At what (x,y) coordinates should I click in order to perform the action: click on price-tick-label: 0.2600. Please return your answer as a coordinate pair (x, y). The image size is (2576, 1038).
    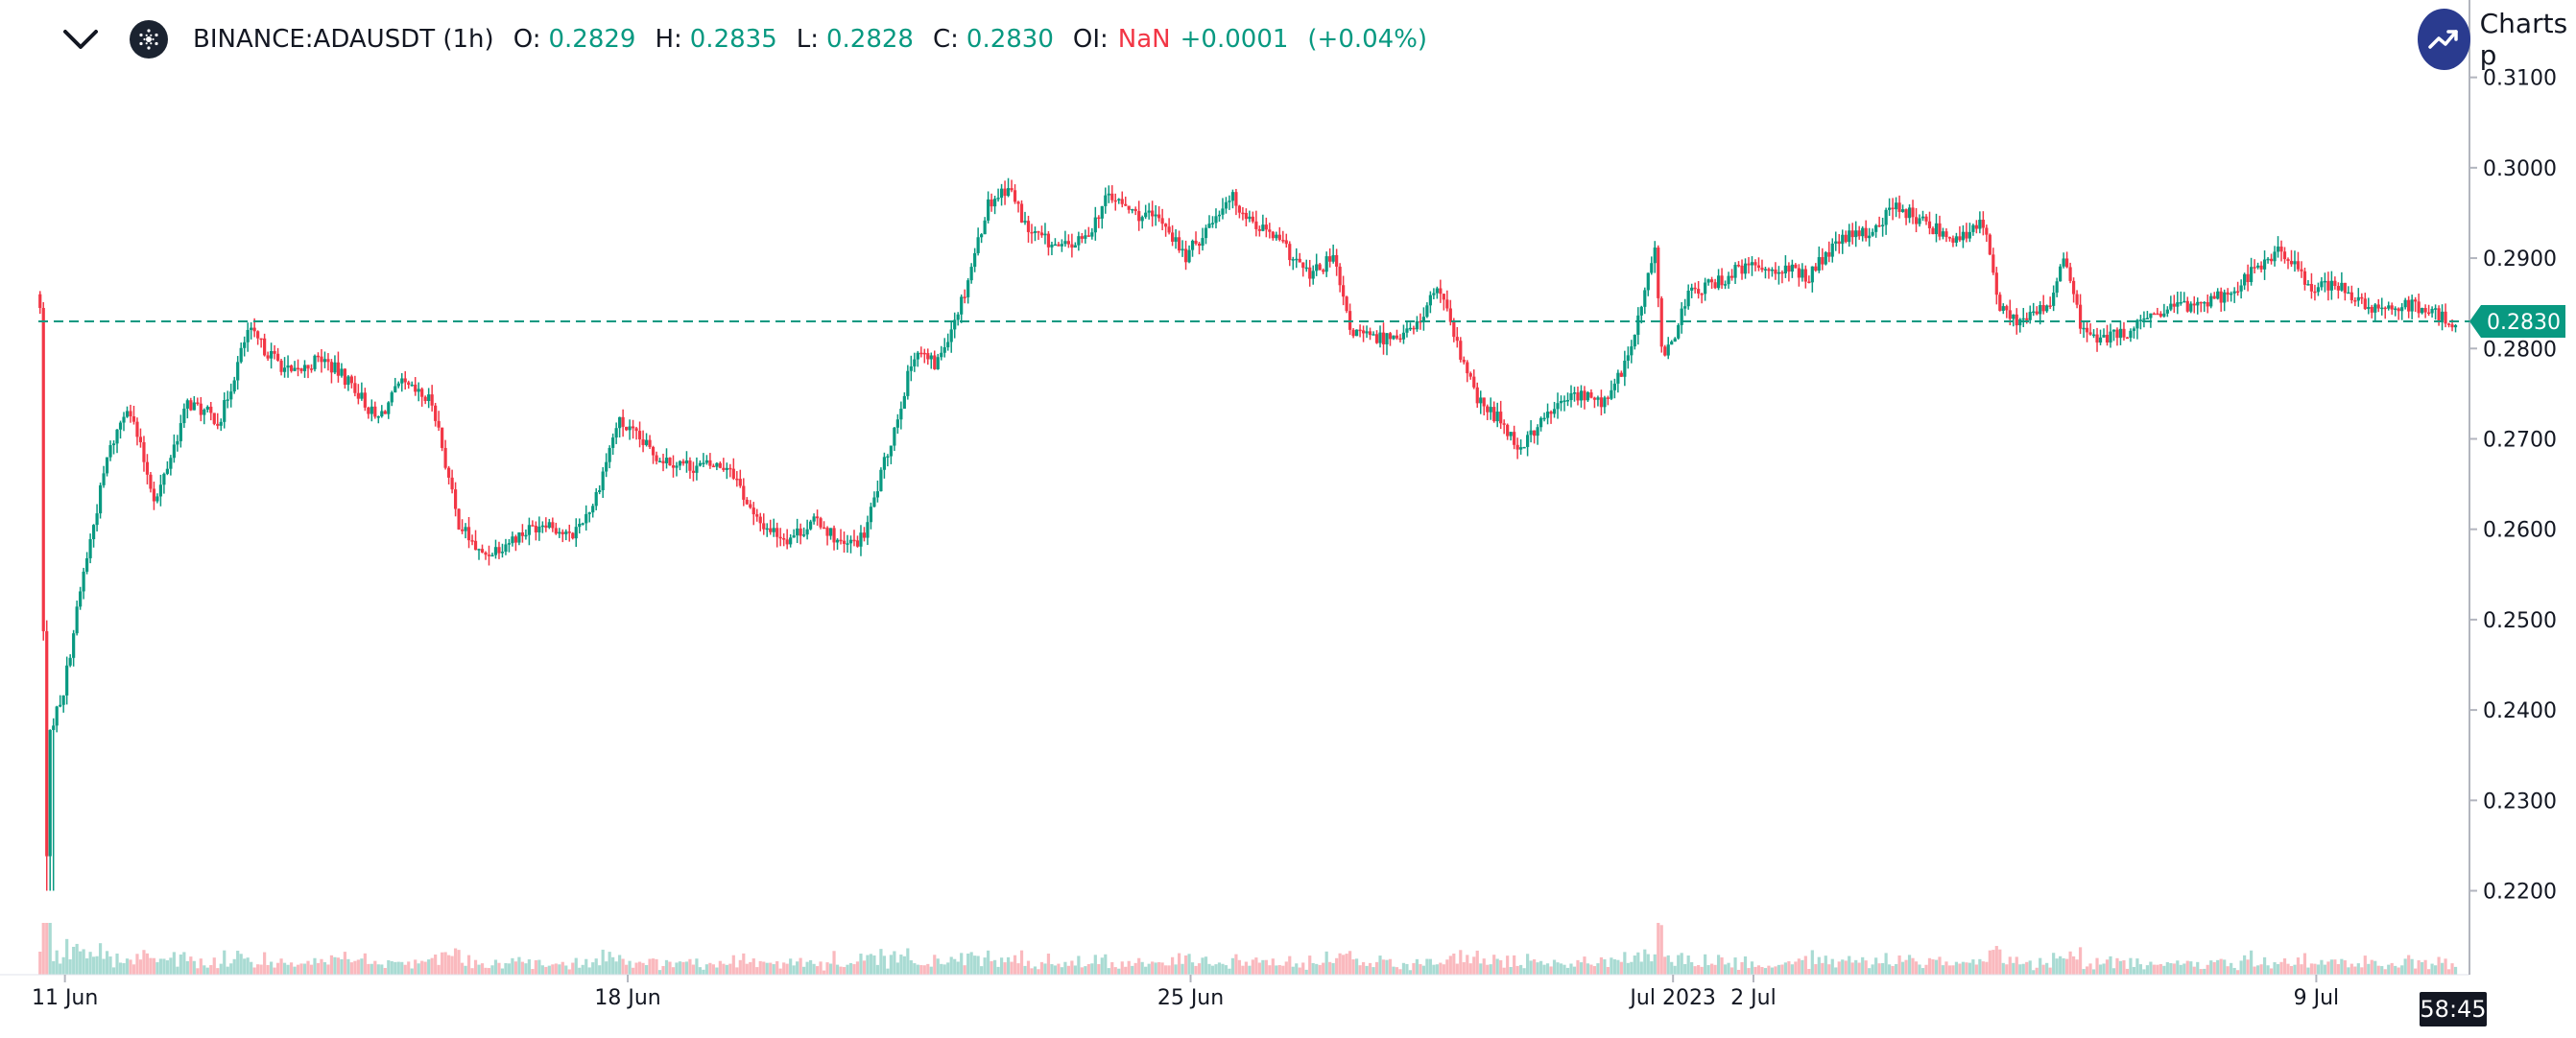
    Looking at the image, I should click on (2520, 531).